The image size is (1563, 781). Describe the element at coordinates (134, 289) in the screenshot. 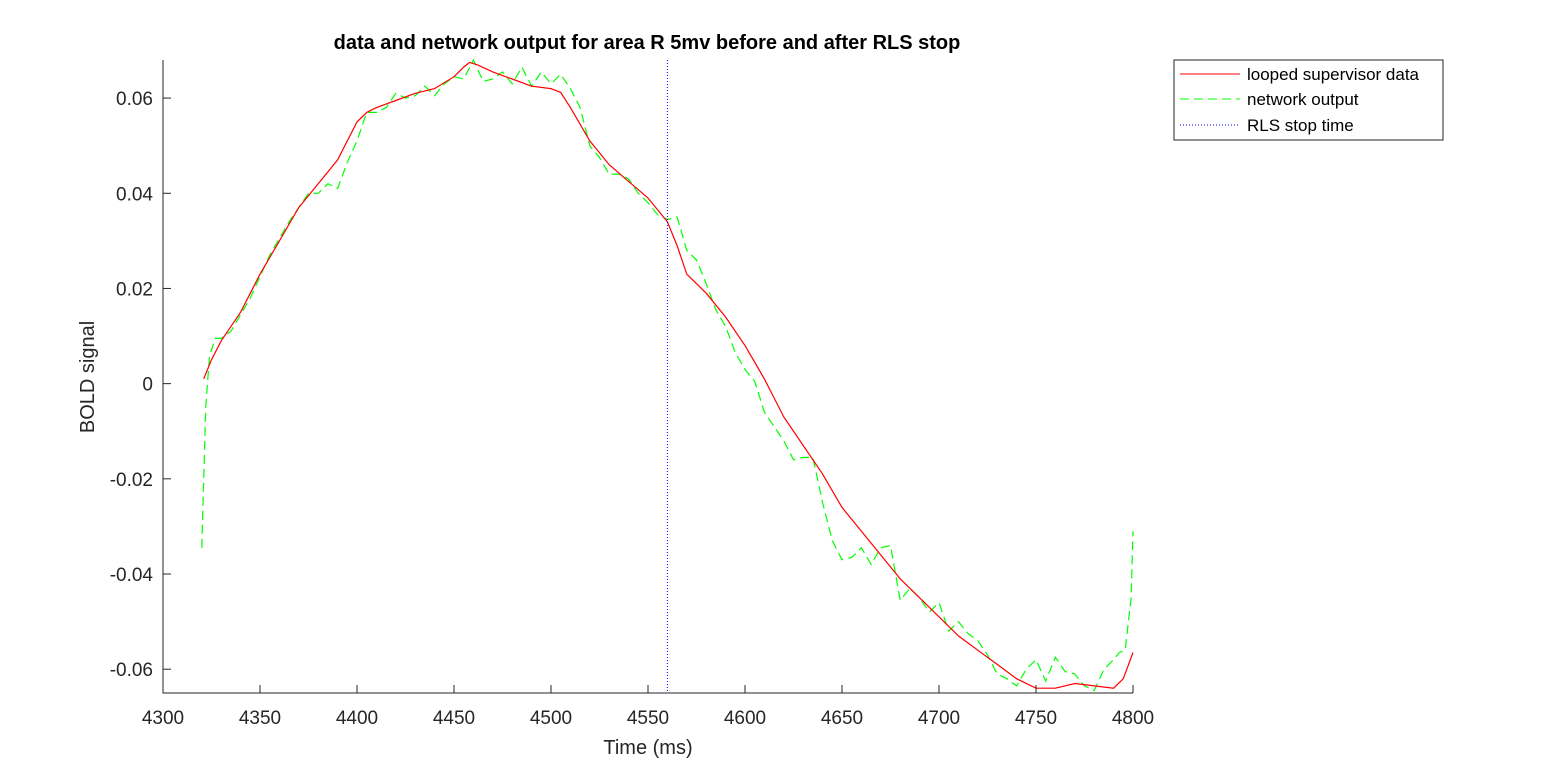

I see `y-tick-label: 0.02` at that location.